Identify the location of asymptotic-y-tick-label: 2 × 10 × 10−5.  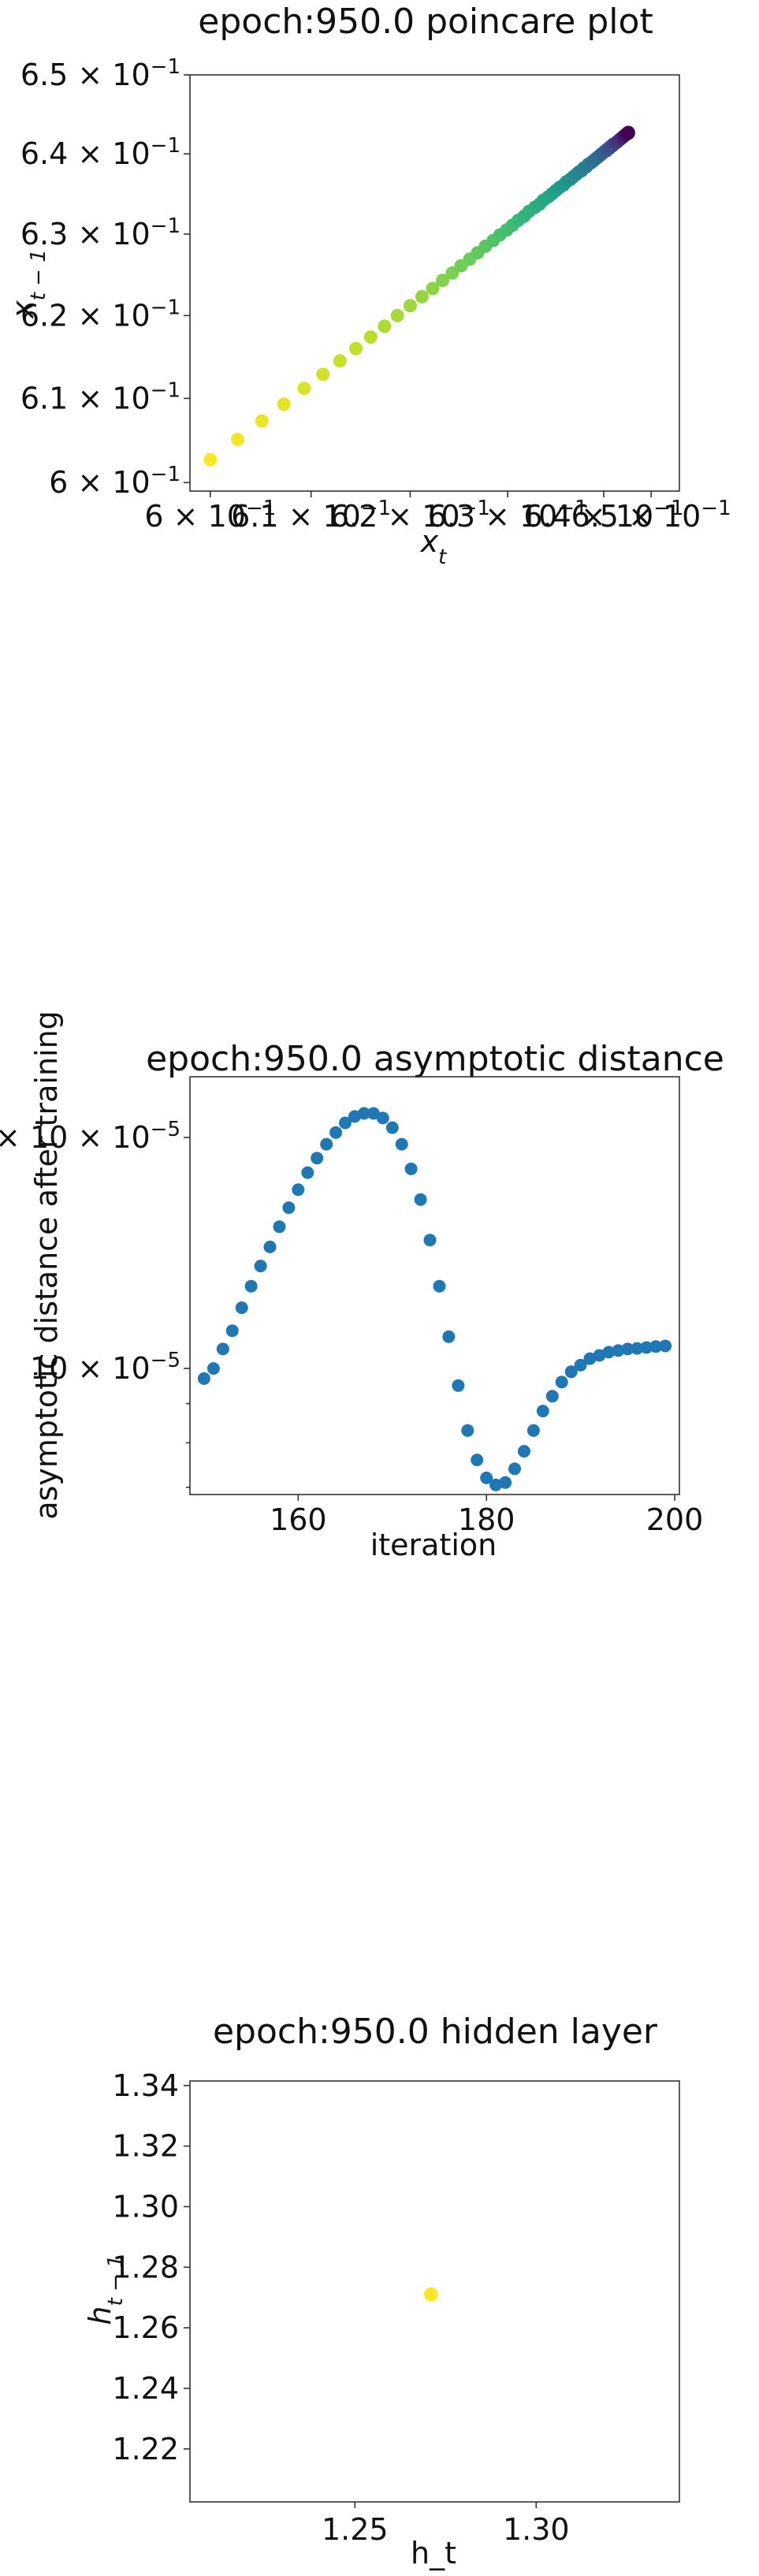
(90, 1136).